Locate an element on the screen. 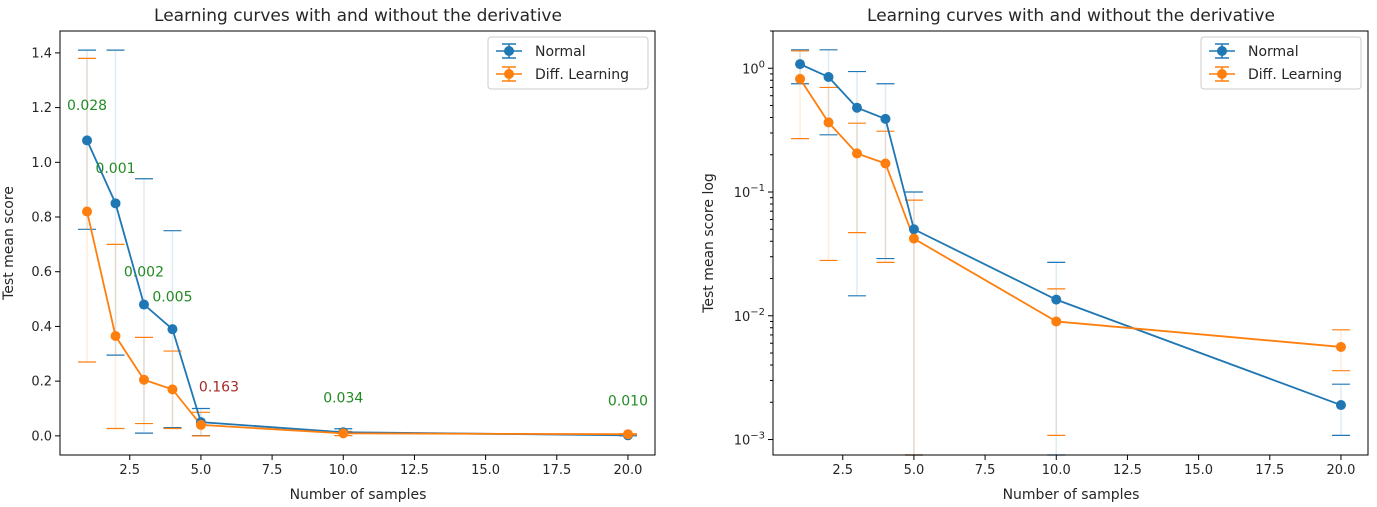 The height and width of the screenshot is (507, 1377). y-tick-label: 0.0 is located at coordinates (41, 436).